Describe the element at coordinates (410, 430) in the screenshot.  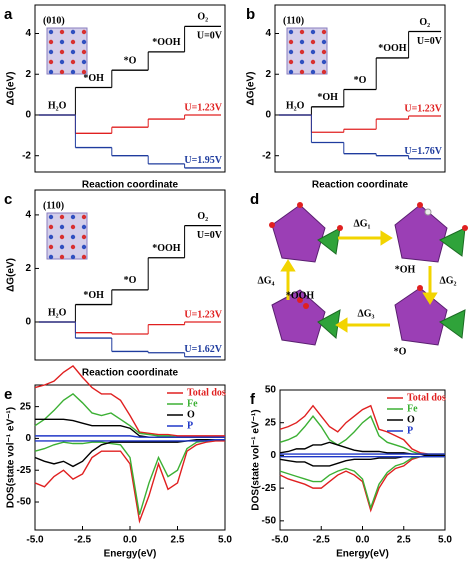
I see `legend-label: P` at that location.